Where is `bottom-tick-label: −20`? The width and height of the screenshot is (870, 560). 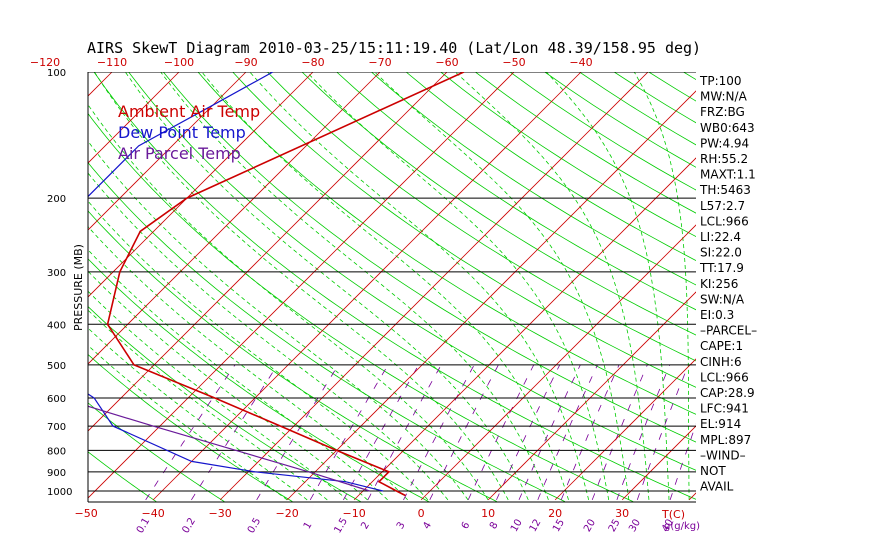 bottom-tick-label: −20 is located at coordinates (287, 513).